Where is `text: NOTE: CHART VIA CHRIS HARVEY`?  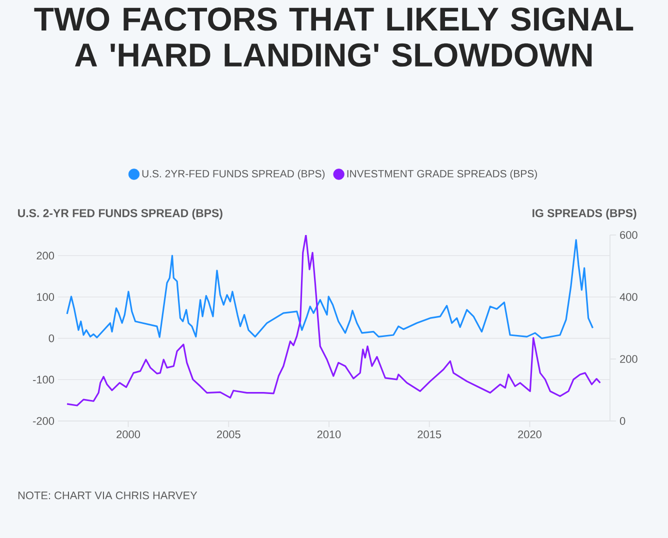 text: NOTE: CHART VIA CHRIS HARVEY is located at coordinates (108, 496).